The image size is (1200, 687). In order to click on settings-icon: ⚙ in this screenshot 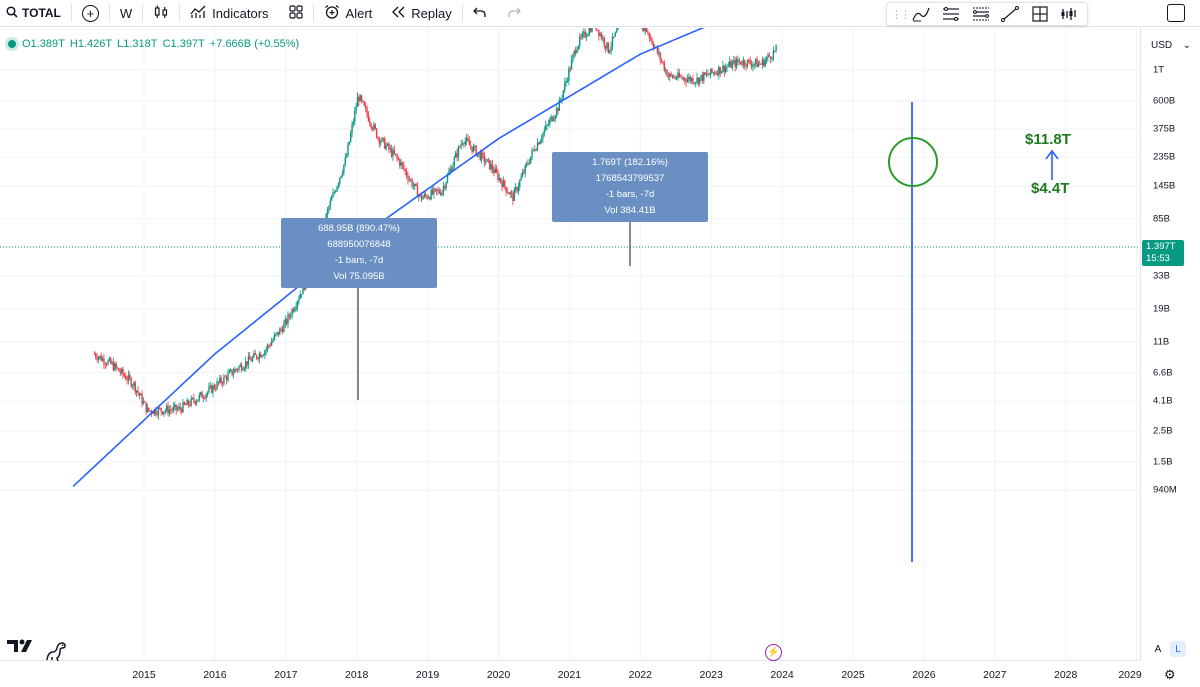, I will do `click(1170, 674)`.